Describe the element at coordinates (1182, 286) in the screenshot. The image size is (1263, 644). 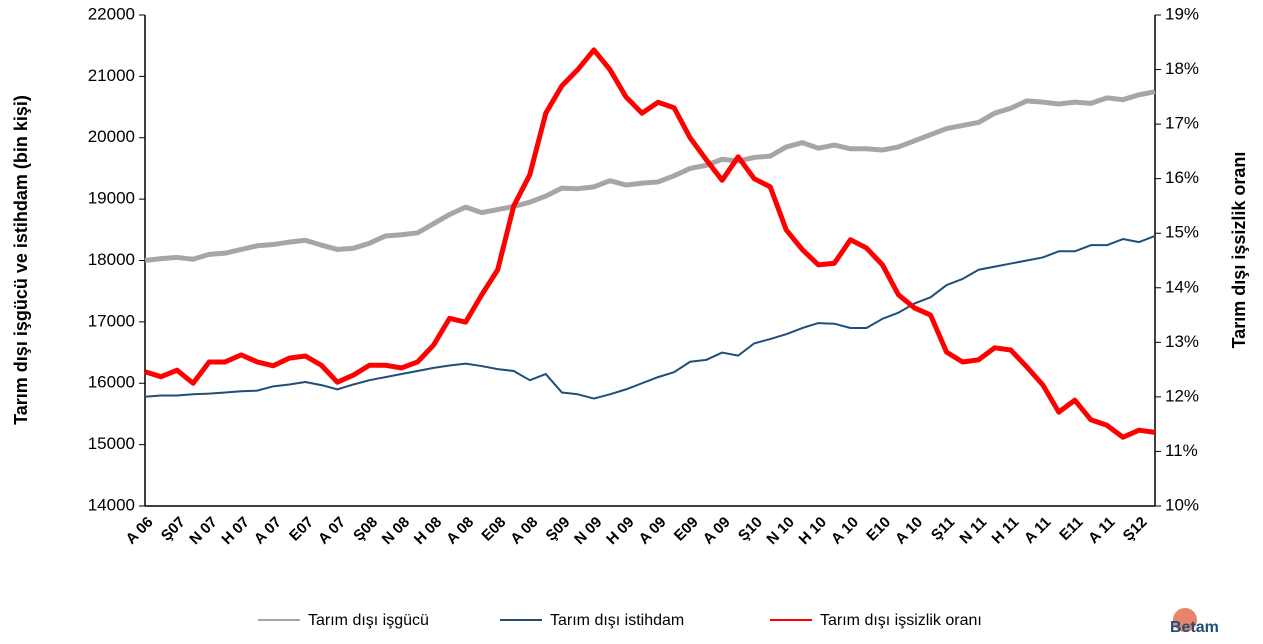
I see `y2-tick-label: 14%` at that location.